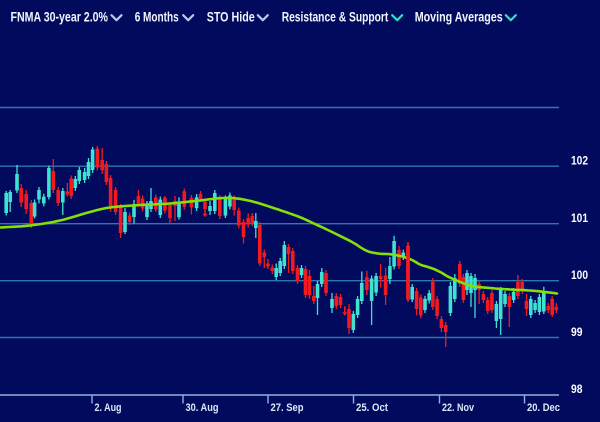  What do you see at coordinates (577, 389) in the screenshot?
I see `svg-text: 98` at bounding box center [577, 389].